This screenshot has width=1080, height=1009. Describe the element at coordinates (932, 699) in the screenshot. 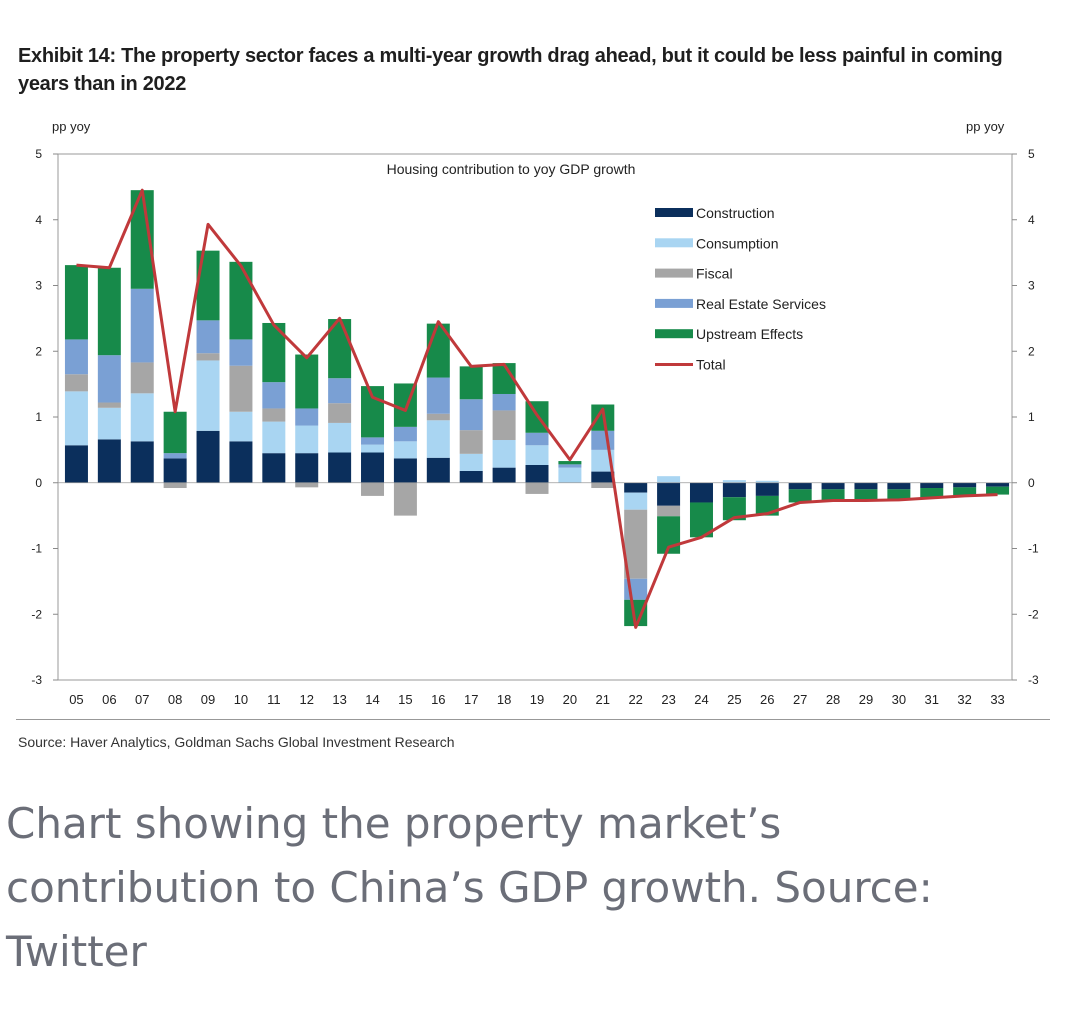

I see `x-tick-label: 31` at that location.